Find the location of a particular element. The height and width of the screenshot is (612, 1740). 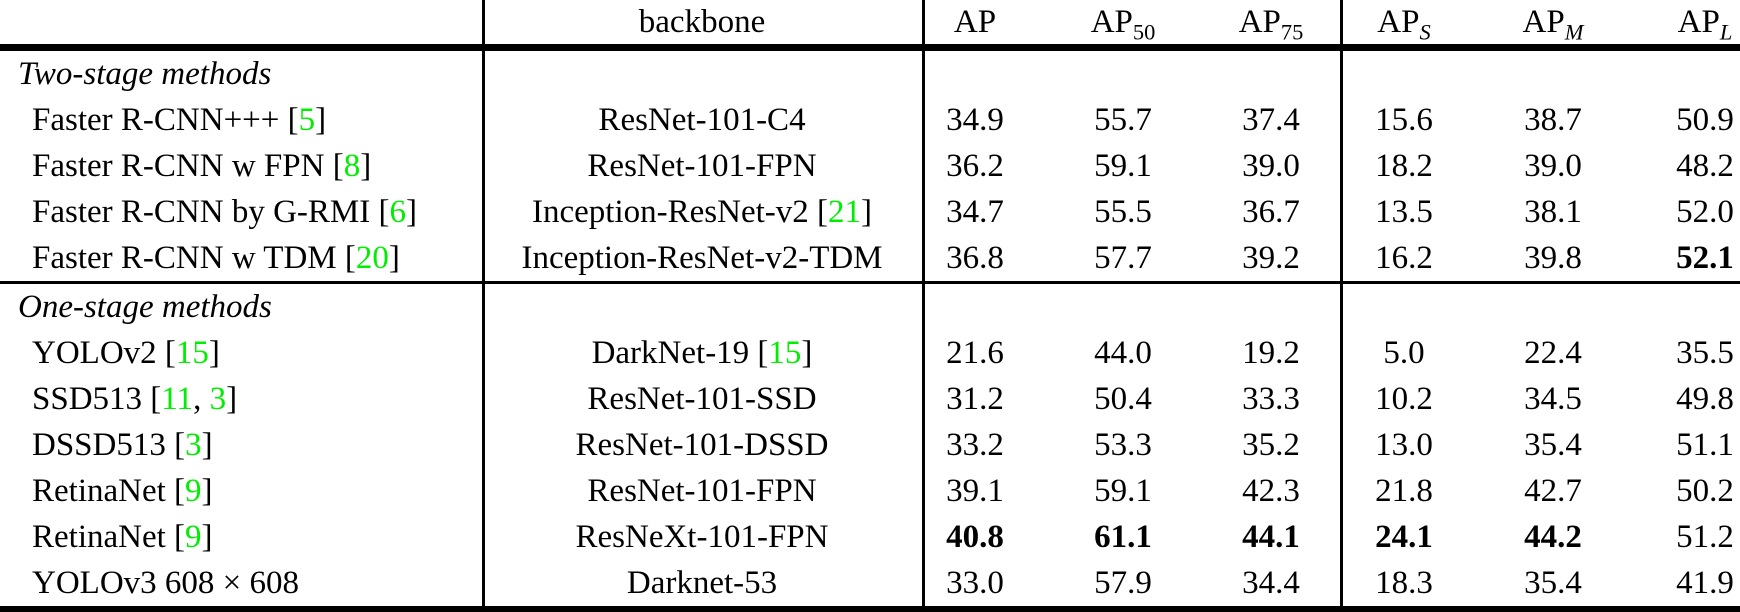

metric-value: 51.1 is located at coordinates (1705, 445).